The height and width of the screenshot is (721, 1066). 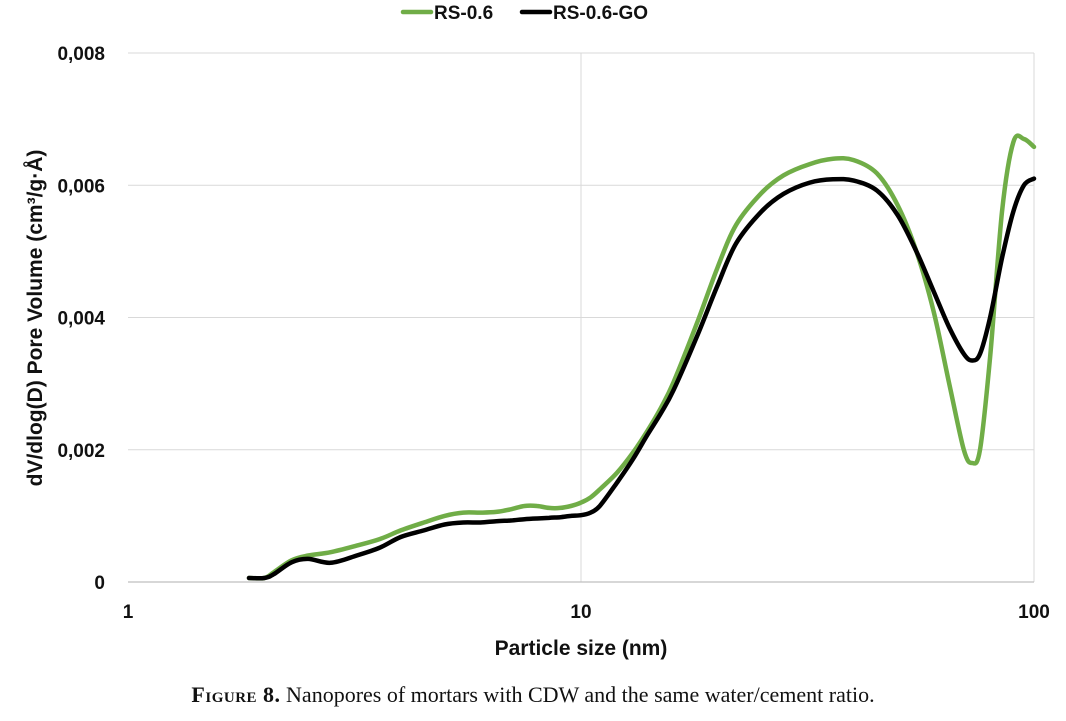 What do you see at coordinates (236, 694) in the screenshot?
I see `figure-label: Figure 8.` at bounding box center [236, 694].